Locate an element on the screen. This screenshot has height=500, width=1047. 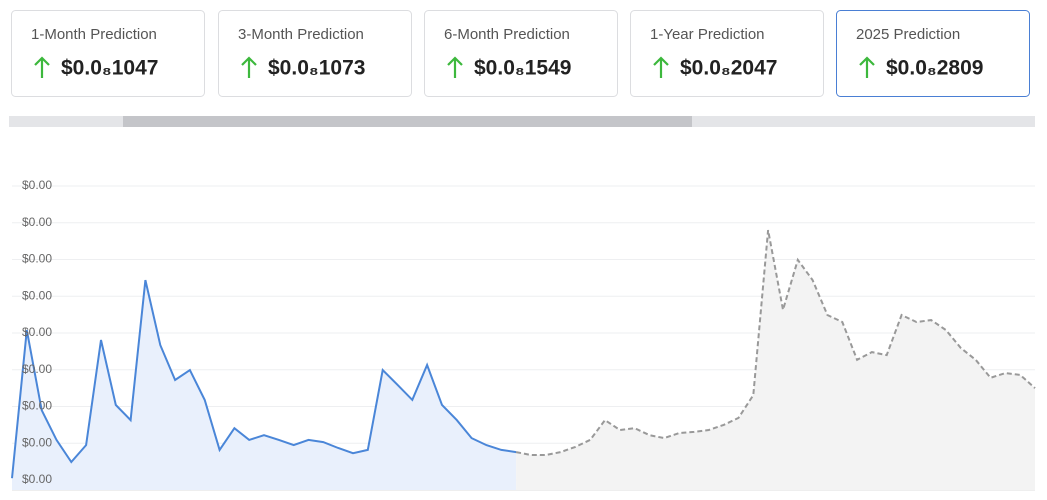
scroll-thumb is located at coordinates (407, 121).